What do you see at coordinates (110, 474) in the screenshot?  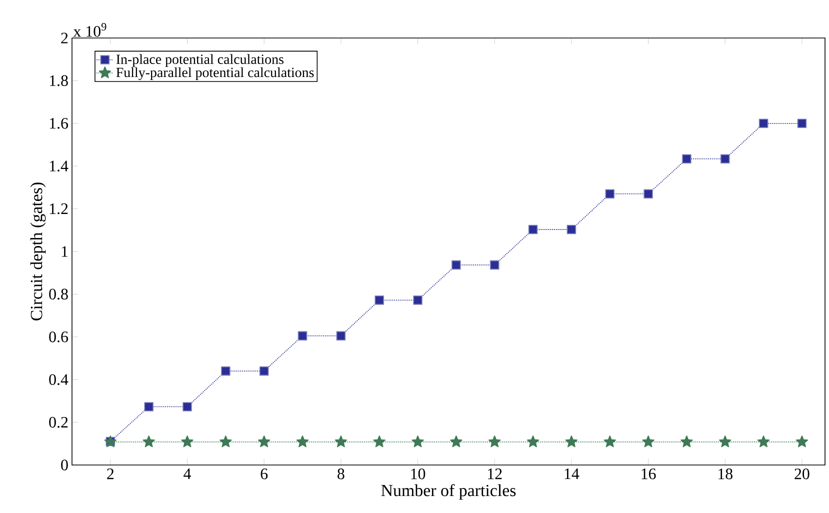 I see `x-tick-label: 2` at bounding box center [110, 474].